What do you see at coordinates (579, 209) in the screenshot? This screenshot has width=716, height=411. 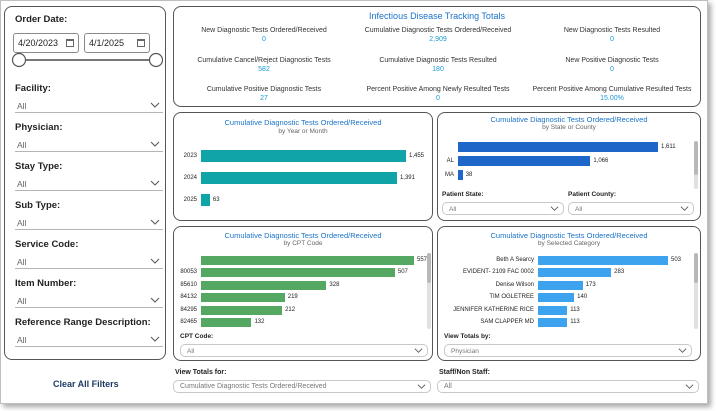 I see `patient-county-value: All` at bounding box center [579, 209].